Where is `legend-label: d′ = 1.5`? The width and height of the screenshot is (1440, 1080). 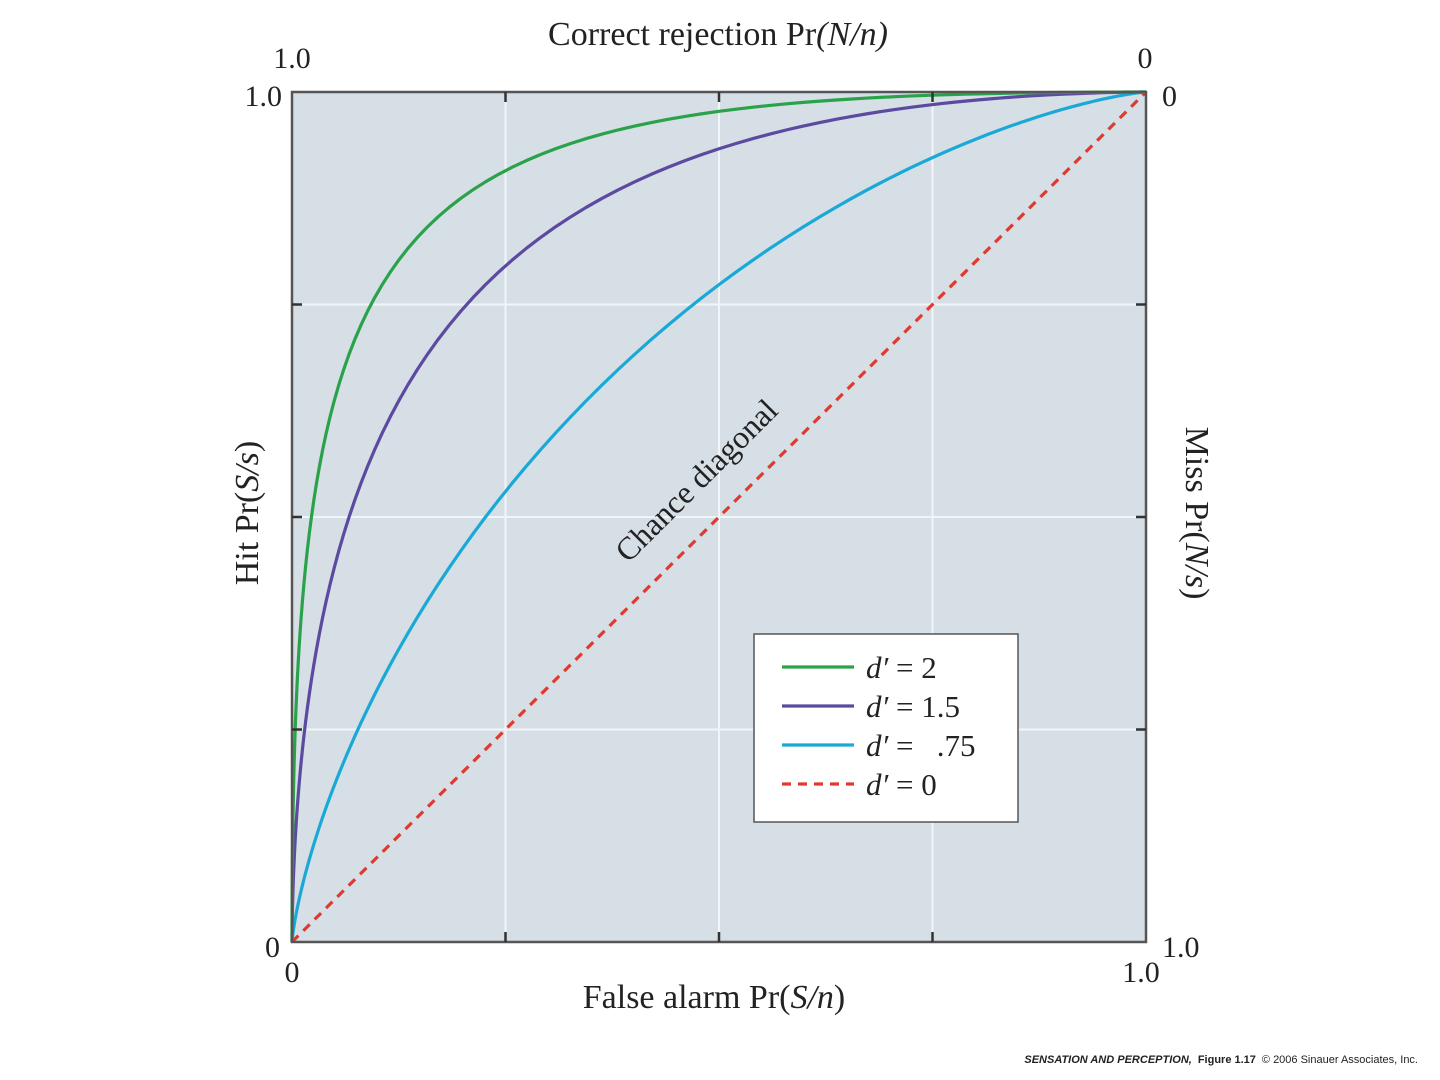
legend-label: d′ = 1.5 is located at coordinates (913, 706).